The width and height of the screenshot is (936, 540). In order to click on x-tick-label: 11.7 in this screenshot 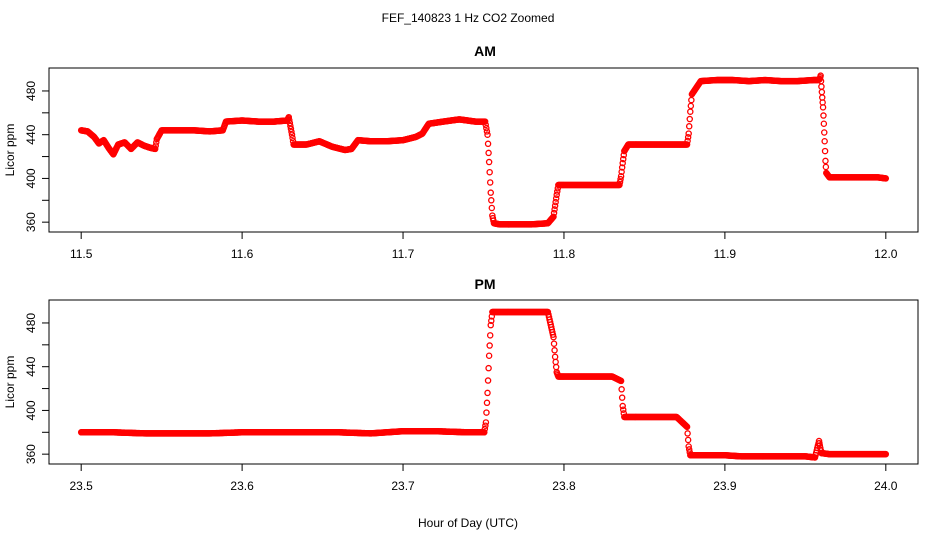, I will do `click(403, 254)`.